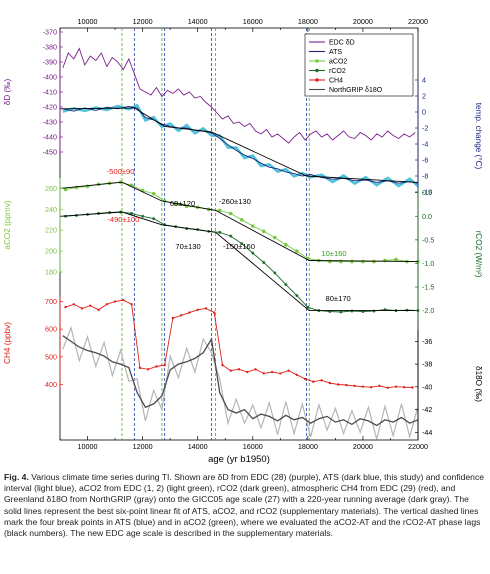 This screenshot has height=574, width=490. What do you see at coordinates (425, 176) in the screenshot?
I see `temp-tick-label: -8` at bounding box center [425, 176].